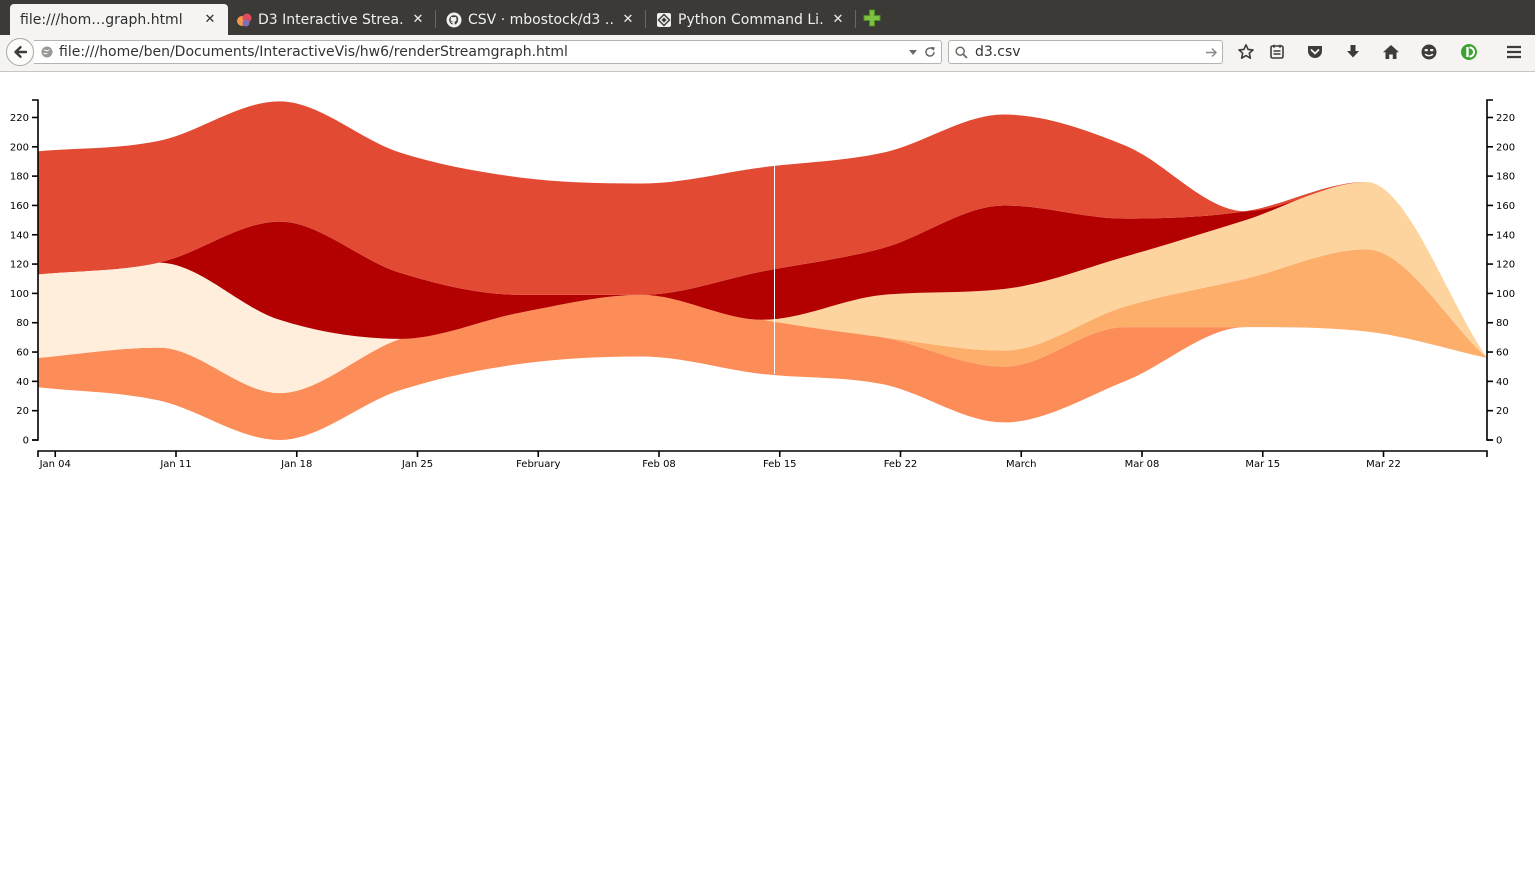  Describe the element at coordinates (659, 464) in the screenshot. I see `x-tick-label: Feb 08` at that location.